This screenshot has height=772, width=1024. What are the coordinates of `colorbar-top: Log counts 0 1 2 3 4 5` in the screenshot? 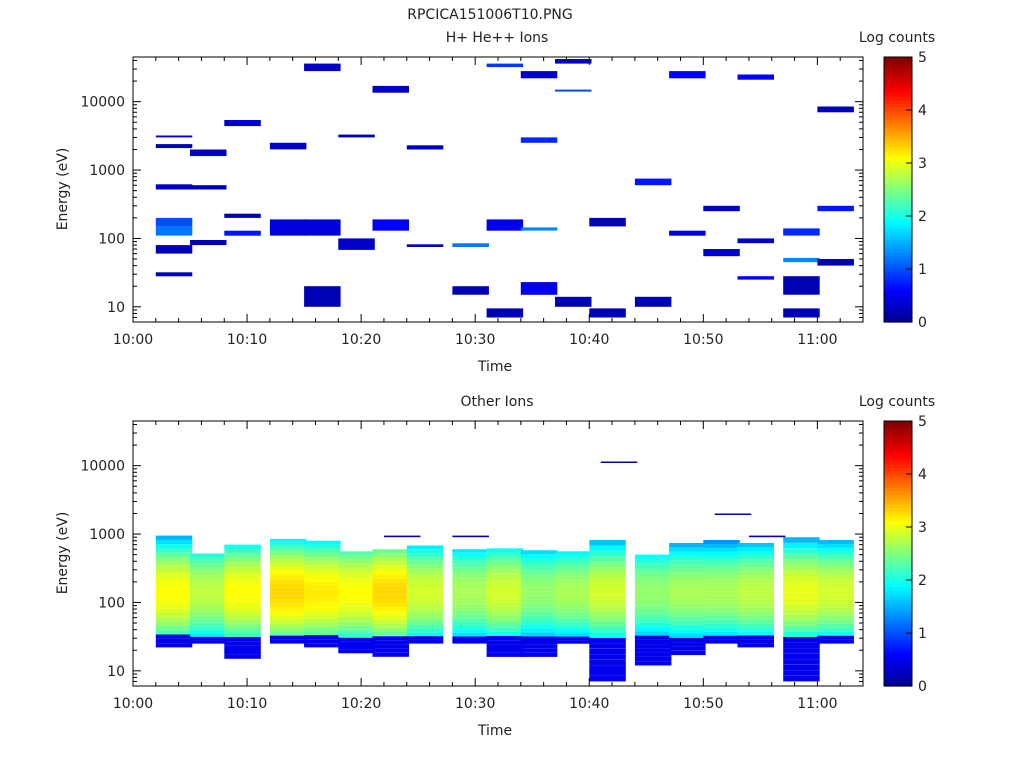 It's located at (897, 180).